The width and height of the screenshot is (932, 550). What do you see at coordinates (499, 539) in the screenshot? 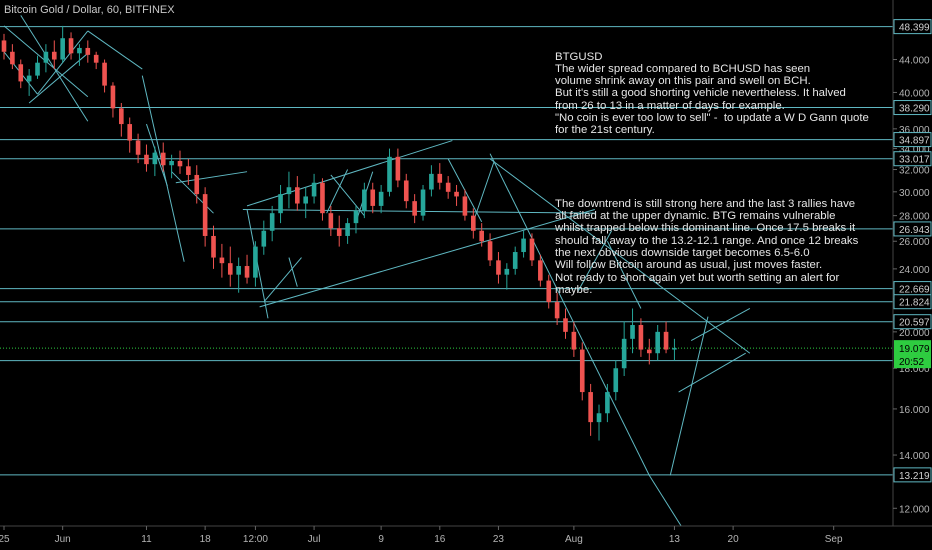
I see `x-tick-label-8: 23` at bounding box center [499, 539].